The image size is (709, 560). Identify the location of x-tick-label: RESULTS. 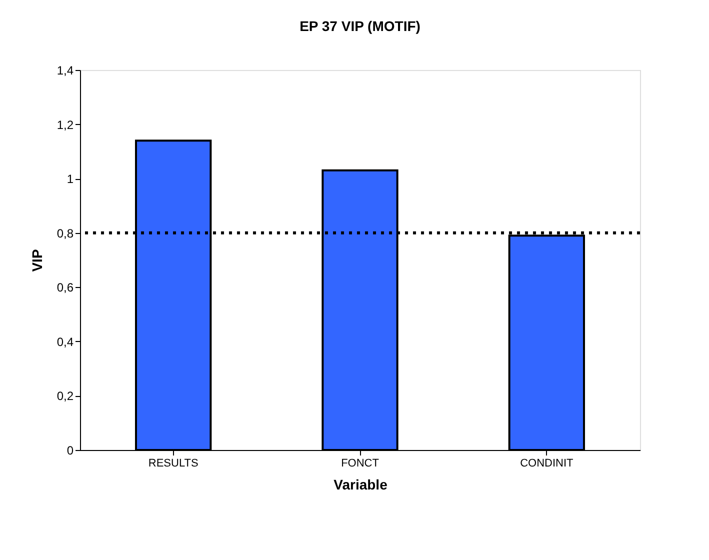
(173, 464).